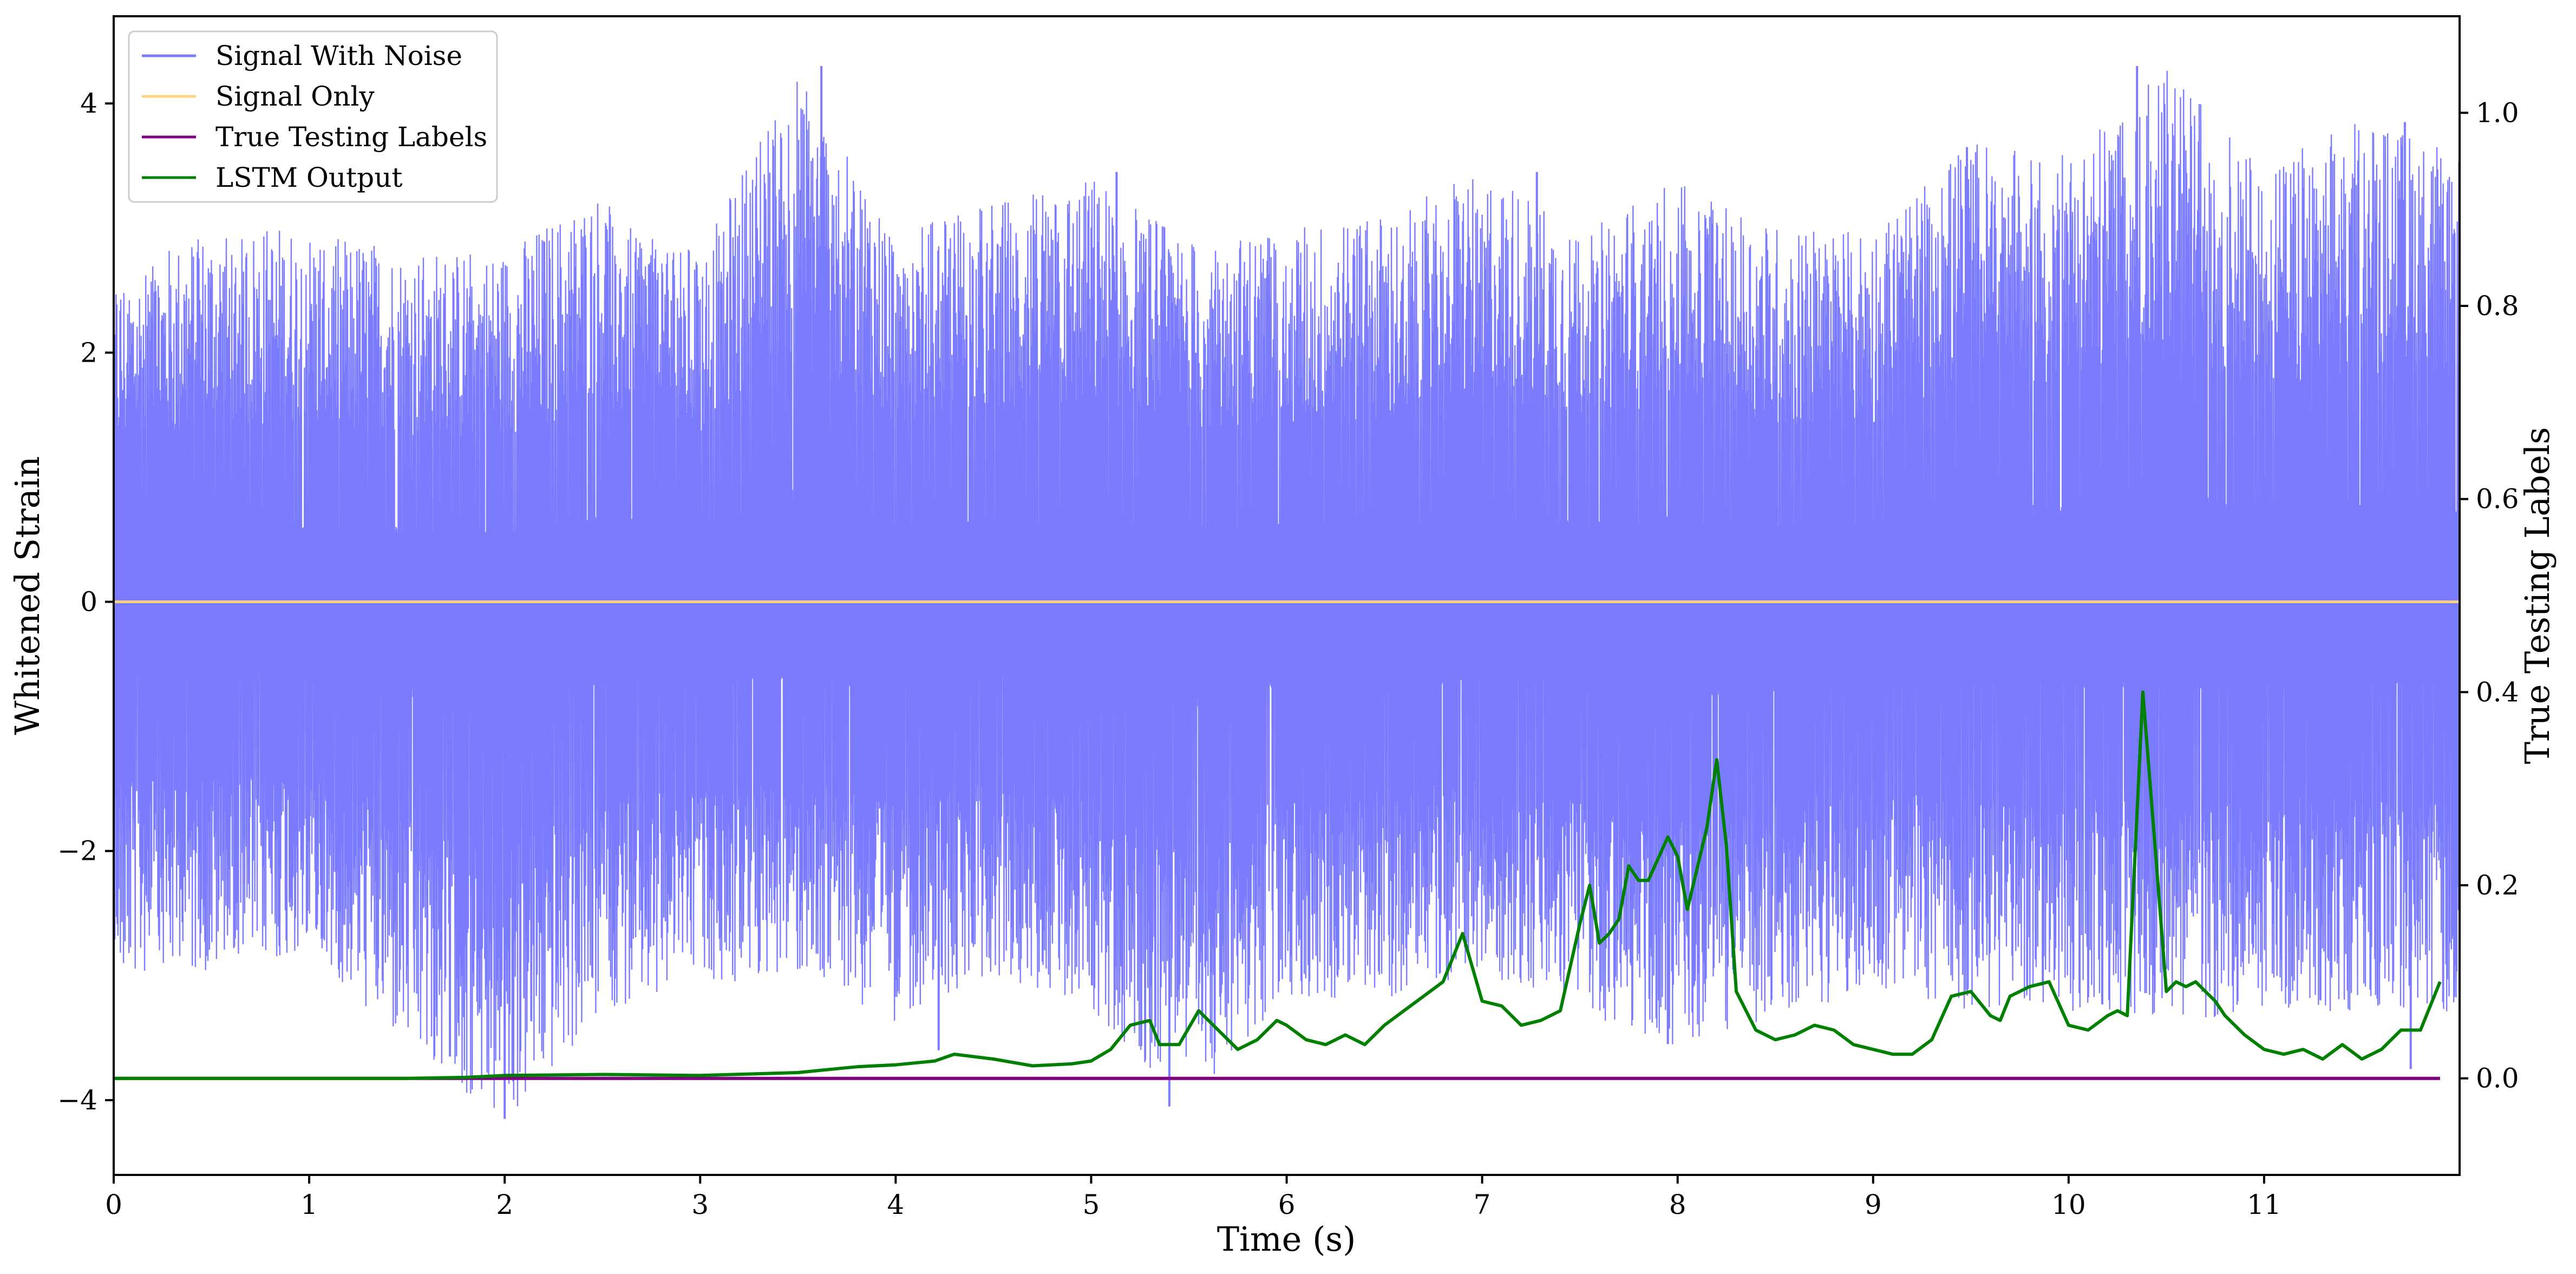 The image size is (2576, 1274). Describe the element at coordinates (88, 602) in the screenshot. I see `y-tick-label: 0` at that location.